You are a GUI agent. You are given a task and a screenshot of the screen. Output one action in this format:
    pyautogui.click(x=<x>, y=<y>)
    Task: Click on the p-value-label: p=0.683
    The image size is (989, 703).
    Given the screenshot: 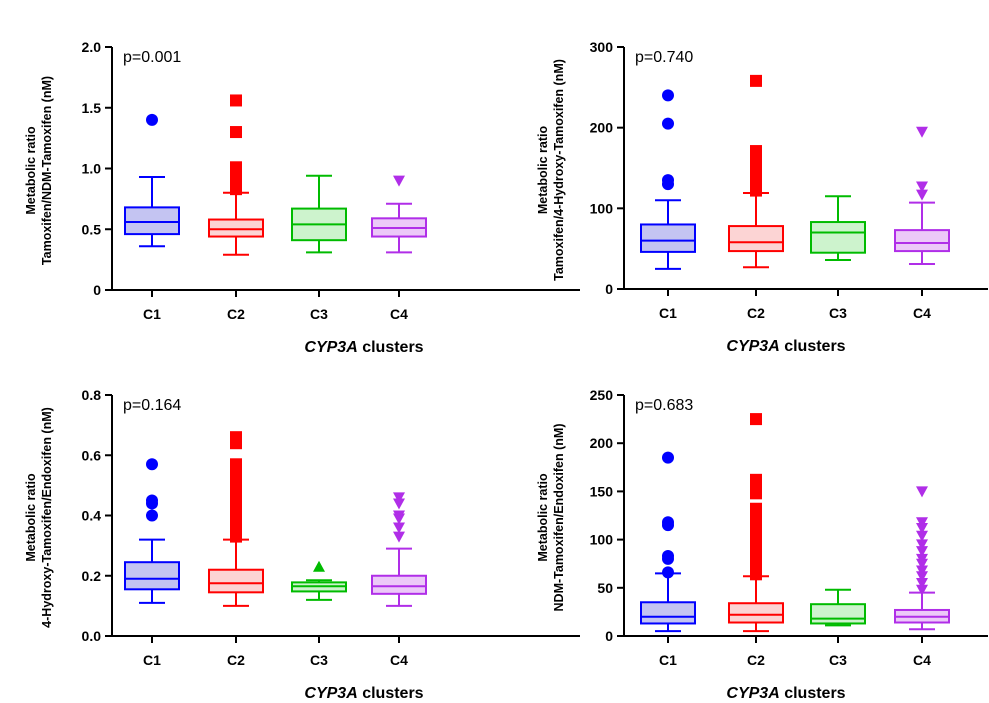 What is the action you would take?
    pyautogui.click(x=664, y=405)
    